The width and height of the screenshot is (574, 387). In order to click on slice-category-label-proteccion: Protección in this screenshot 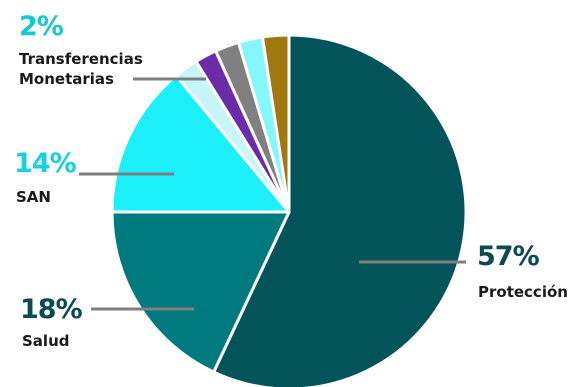, I will do `click(523, 292)`.